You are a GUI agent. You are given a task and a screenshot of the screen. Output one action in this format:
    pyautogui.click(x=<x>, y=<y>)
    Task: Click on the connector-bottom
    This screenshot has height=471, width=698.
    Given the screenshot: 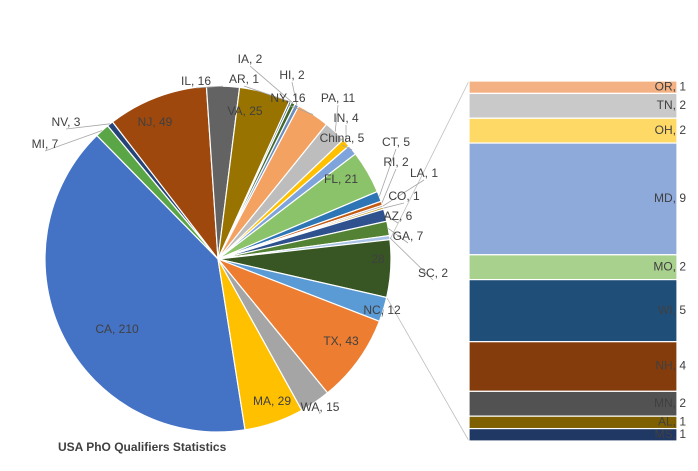 What is the action you would take?
    pyautogui.click(x=428, y=369)
    